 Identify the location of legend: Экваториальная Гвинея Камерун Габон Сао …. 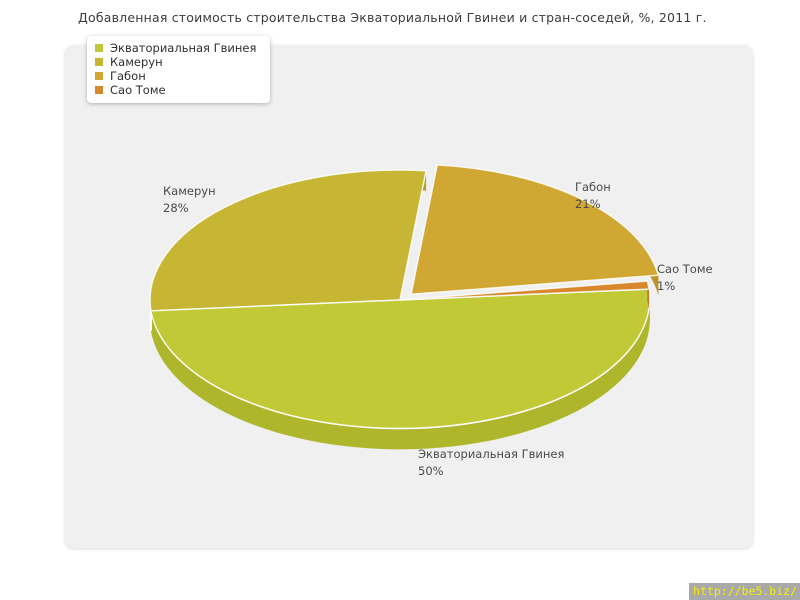
(179, 69).